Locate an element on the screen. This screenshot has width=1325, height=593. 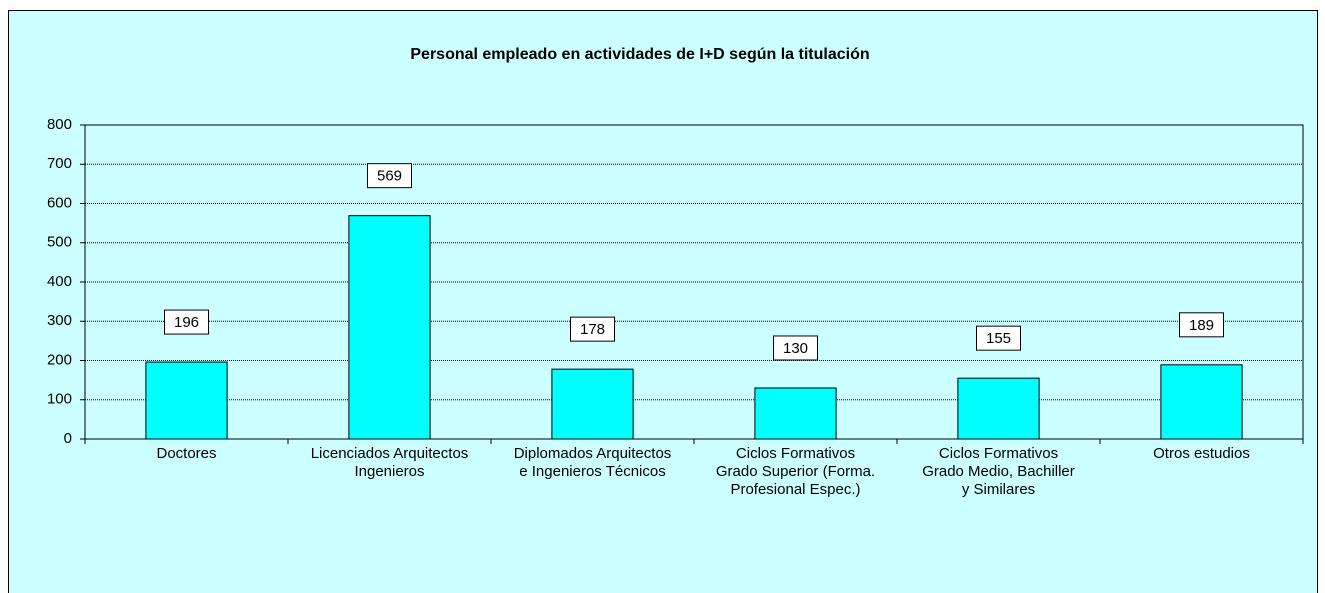
y-tick-label: 800 is located at coordinates (59, 124).